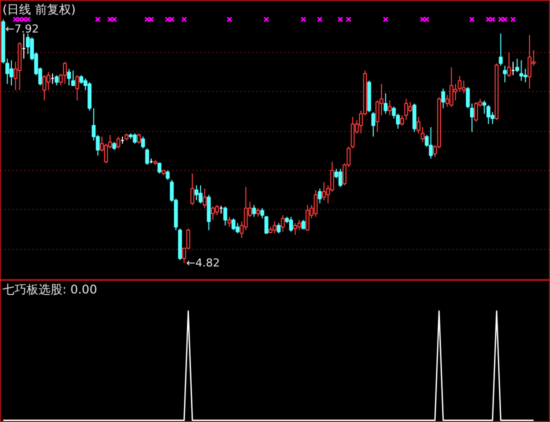 This screenshot has height=422, width=550. Describe the element at coordinates (50, 289) in the screenshot. I see `chart-title: 七巧板选股: 0.00` at that location.